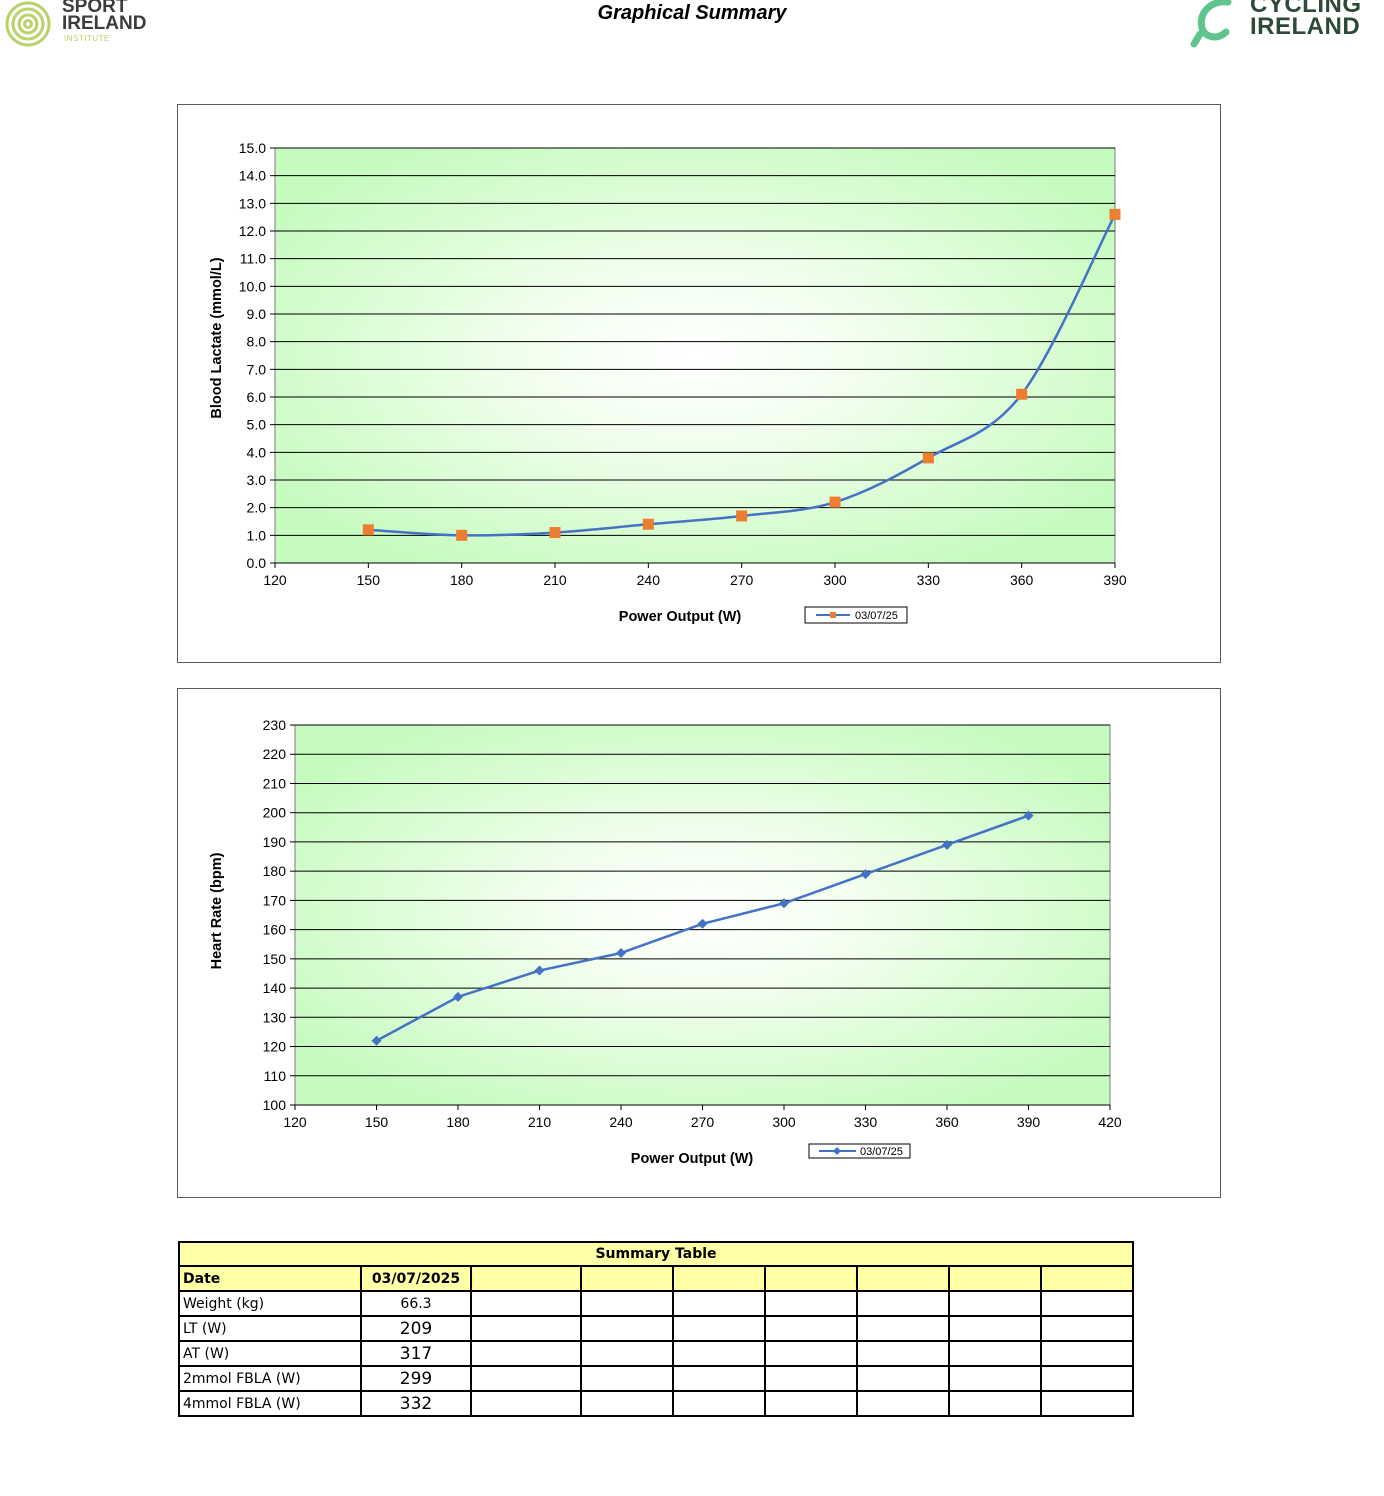 The image size is (1384, 1496). What do you see at coordinates (257, 480) in the screenshot?
I see `y-tick-label: 3.0` at bounding box center [257, 480].